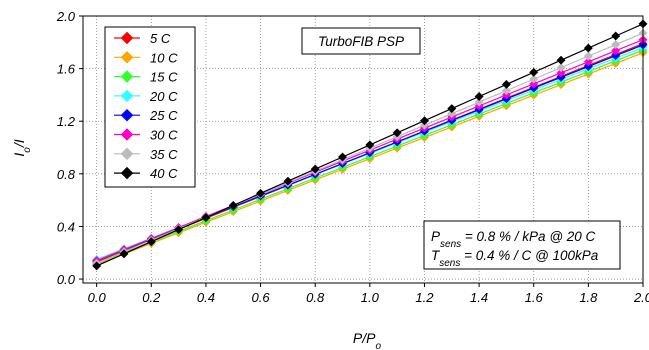 The image size is (649, 350). Describe the element at coordinates (66, 121) in the screenshot. I see `y-tick-label: 1.2` at that location.